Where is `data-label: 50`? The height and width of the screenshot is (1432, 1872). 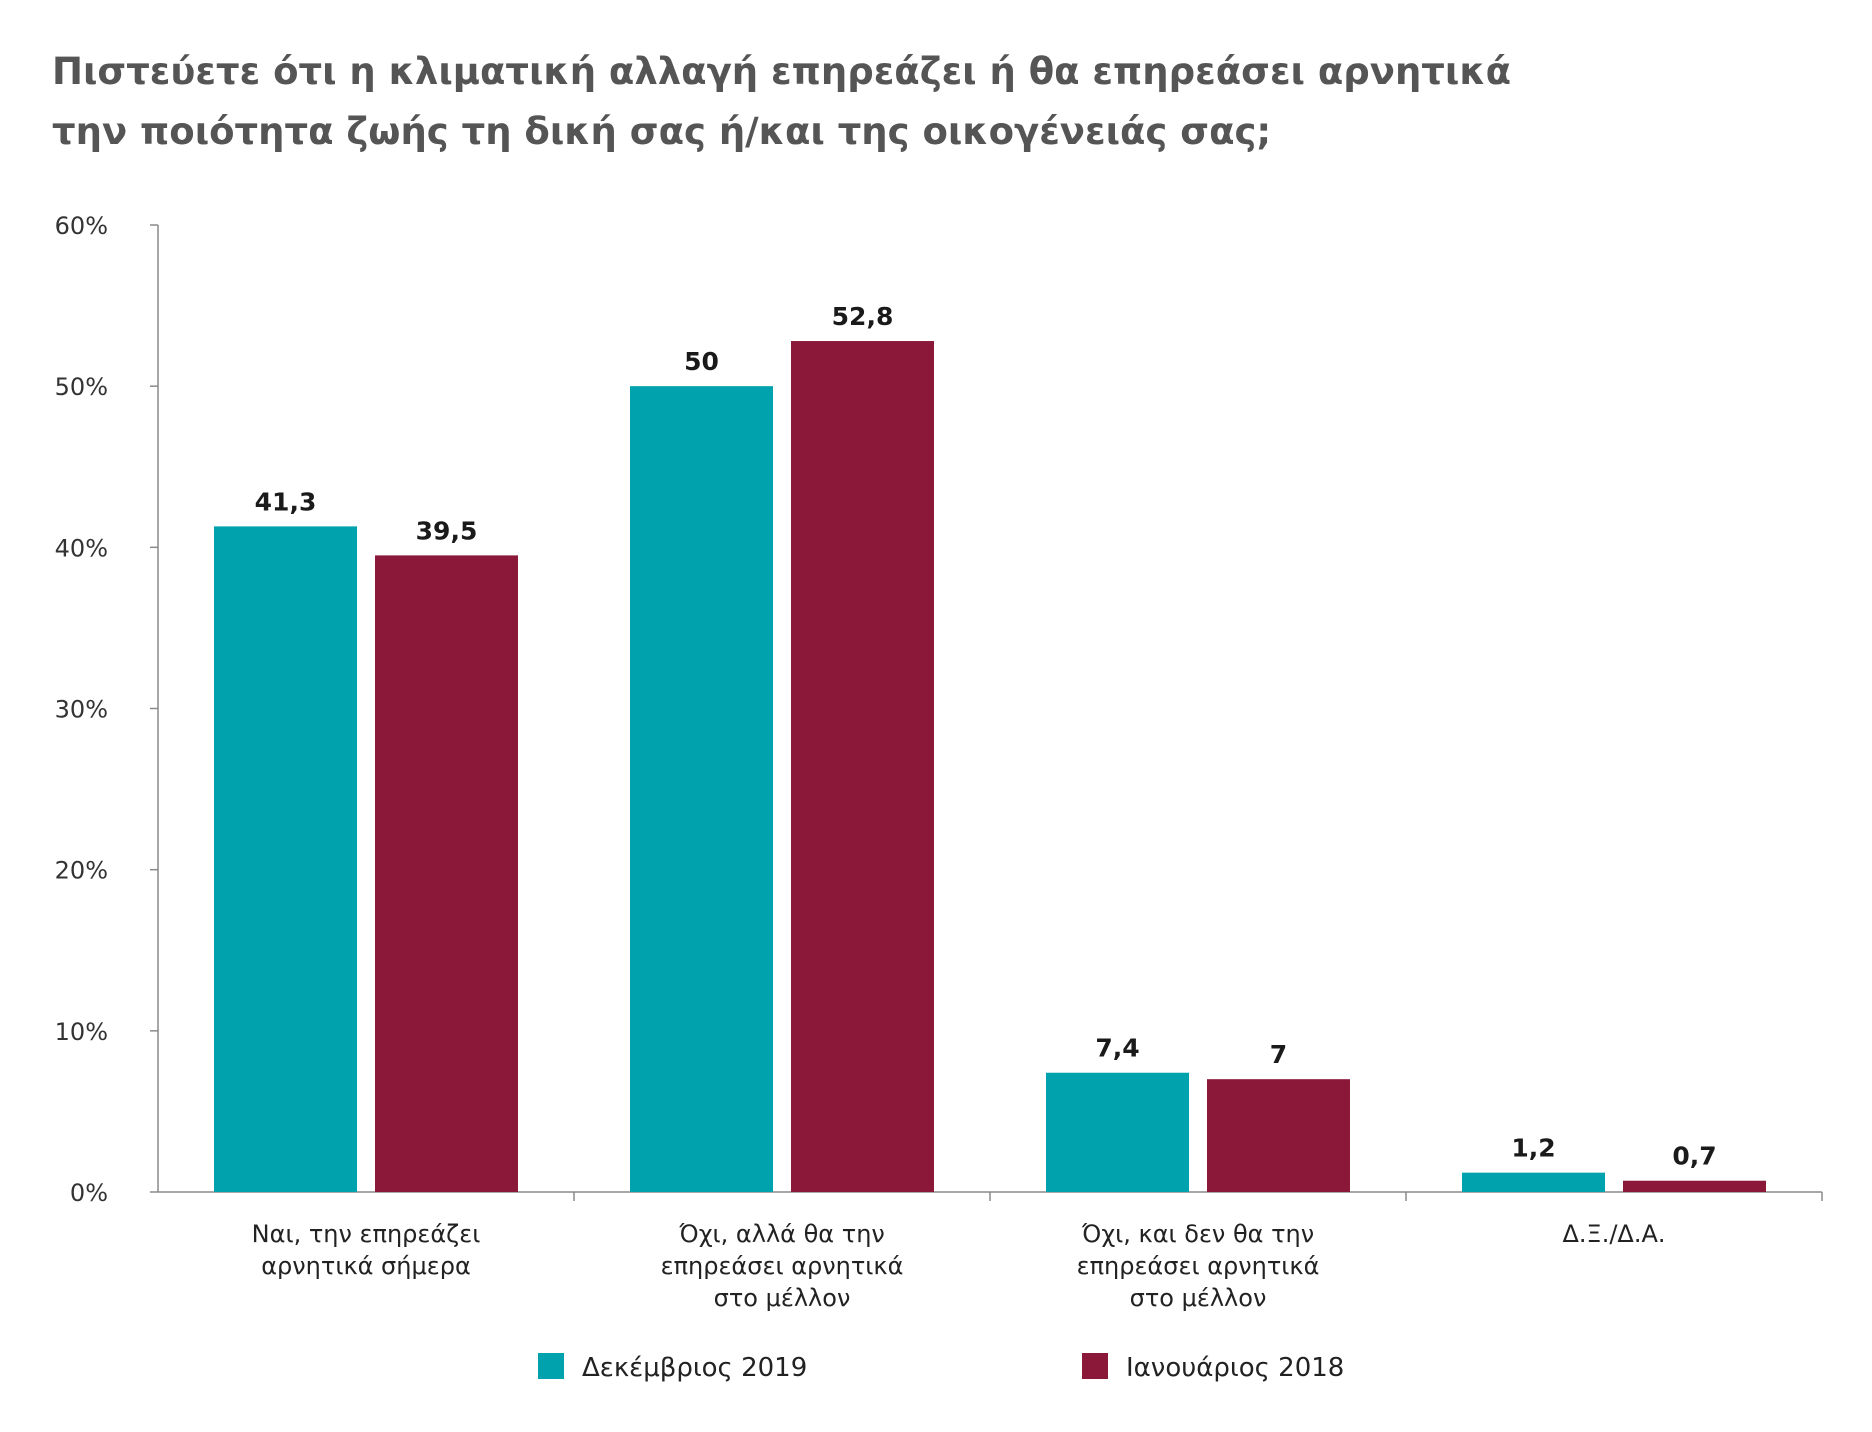
data-label: 50 is located at coordinates (701, 361).